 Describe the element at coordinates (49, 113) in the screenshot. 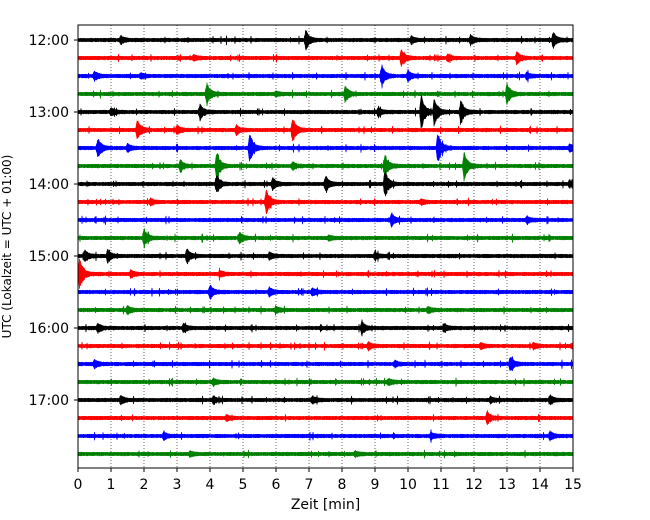

I see `y-tick-label: 13:00` at that location.